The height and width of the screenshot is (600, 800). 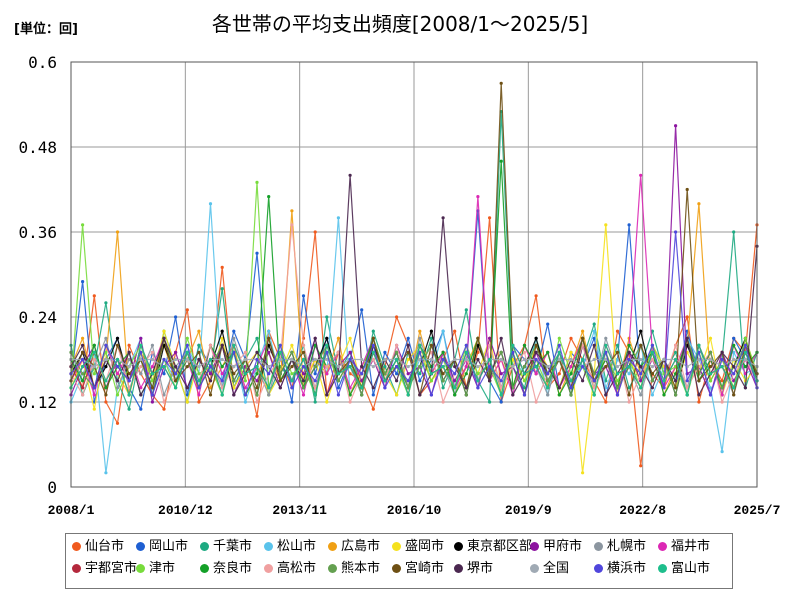 I want to click on legend-label: 千葉市, so click(x=233, y=546).